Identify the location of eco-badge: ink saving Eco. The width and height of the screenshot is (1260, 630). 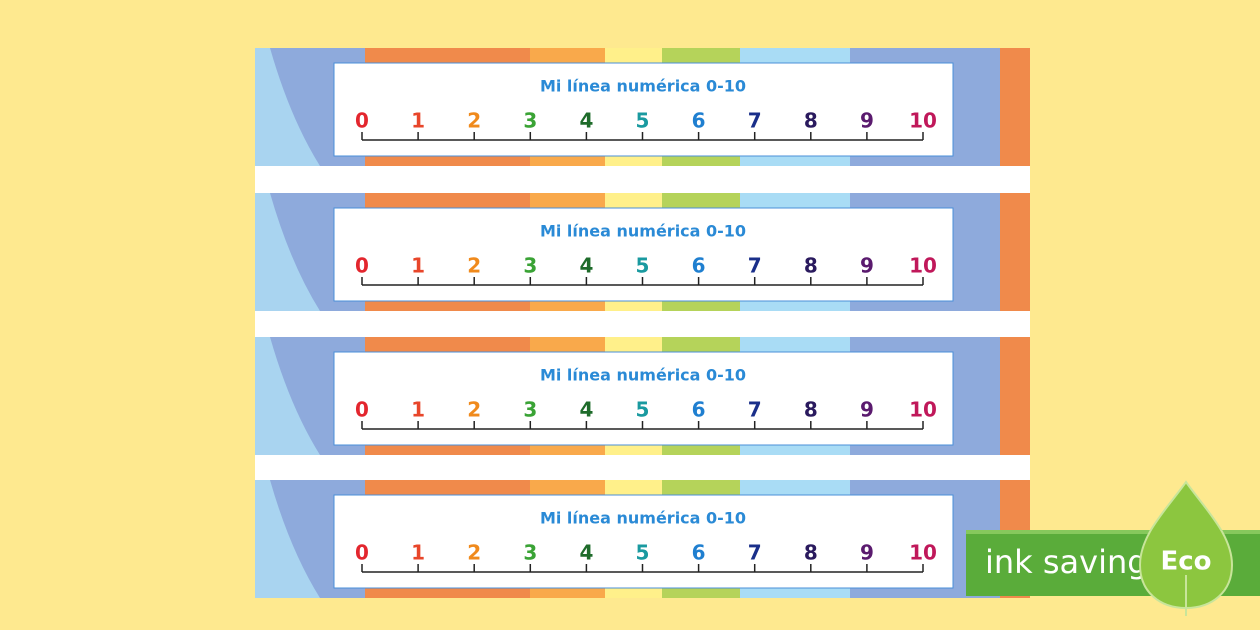
(1113, 548).